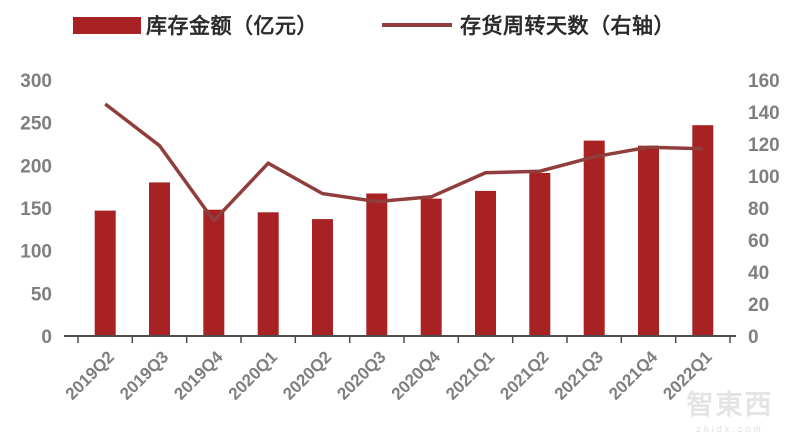 This screenshot has width=800, height=442. What do you see at coordinates (764, 177) in the screenshot?
I see `right-axis-tick-label: 100` at bounding box center [764, 177].